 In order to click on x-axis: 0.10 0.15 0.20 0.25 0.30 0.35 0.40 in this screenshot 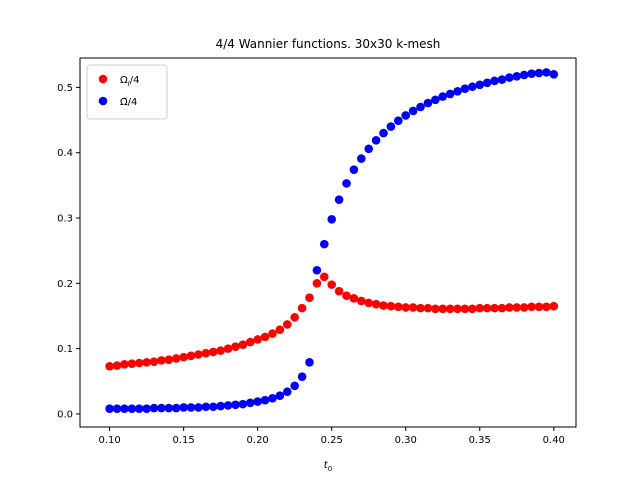, I will do `click(331, 436)`.